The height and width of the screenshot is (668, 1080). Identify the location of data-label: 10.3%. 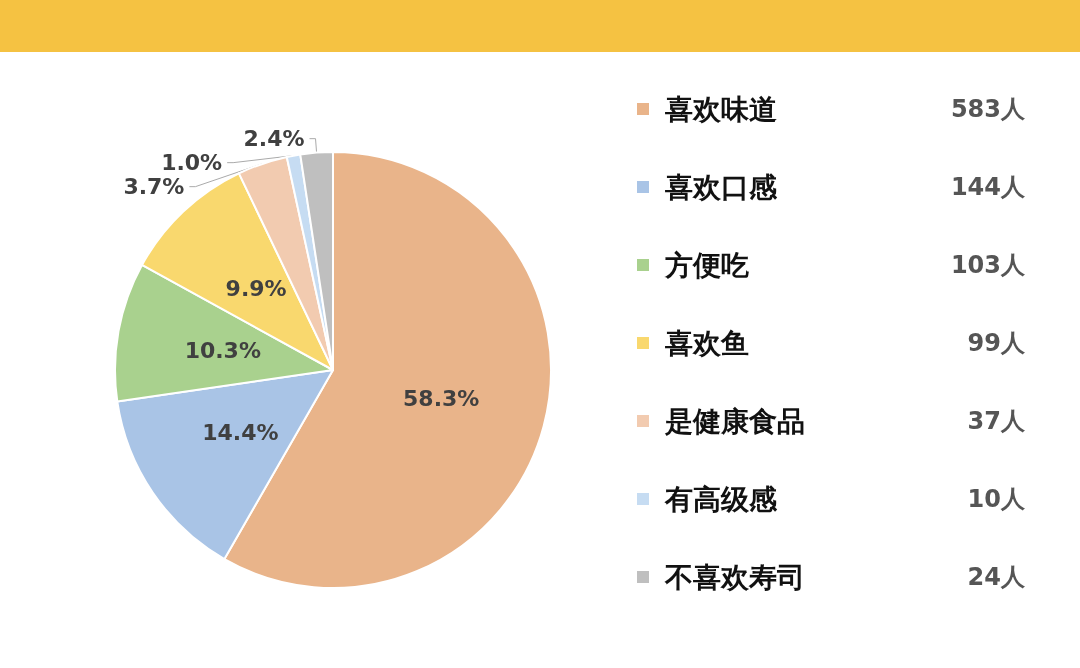
(222, 350).